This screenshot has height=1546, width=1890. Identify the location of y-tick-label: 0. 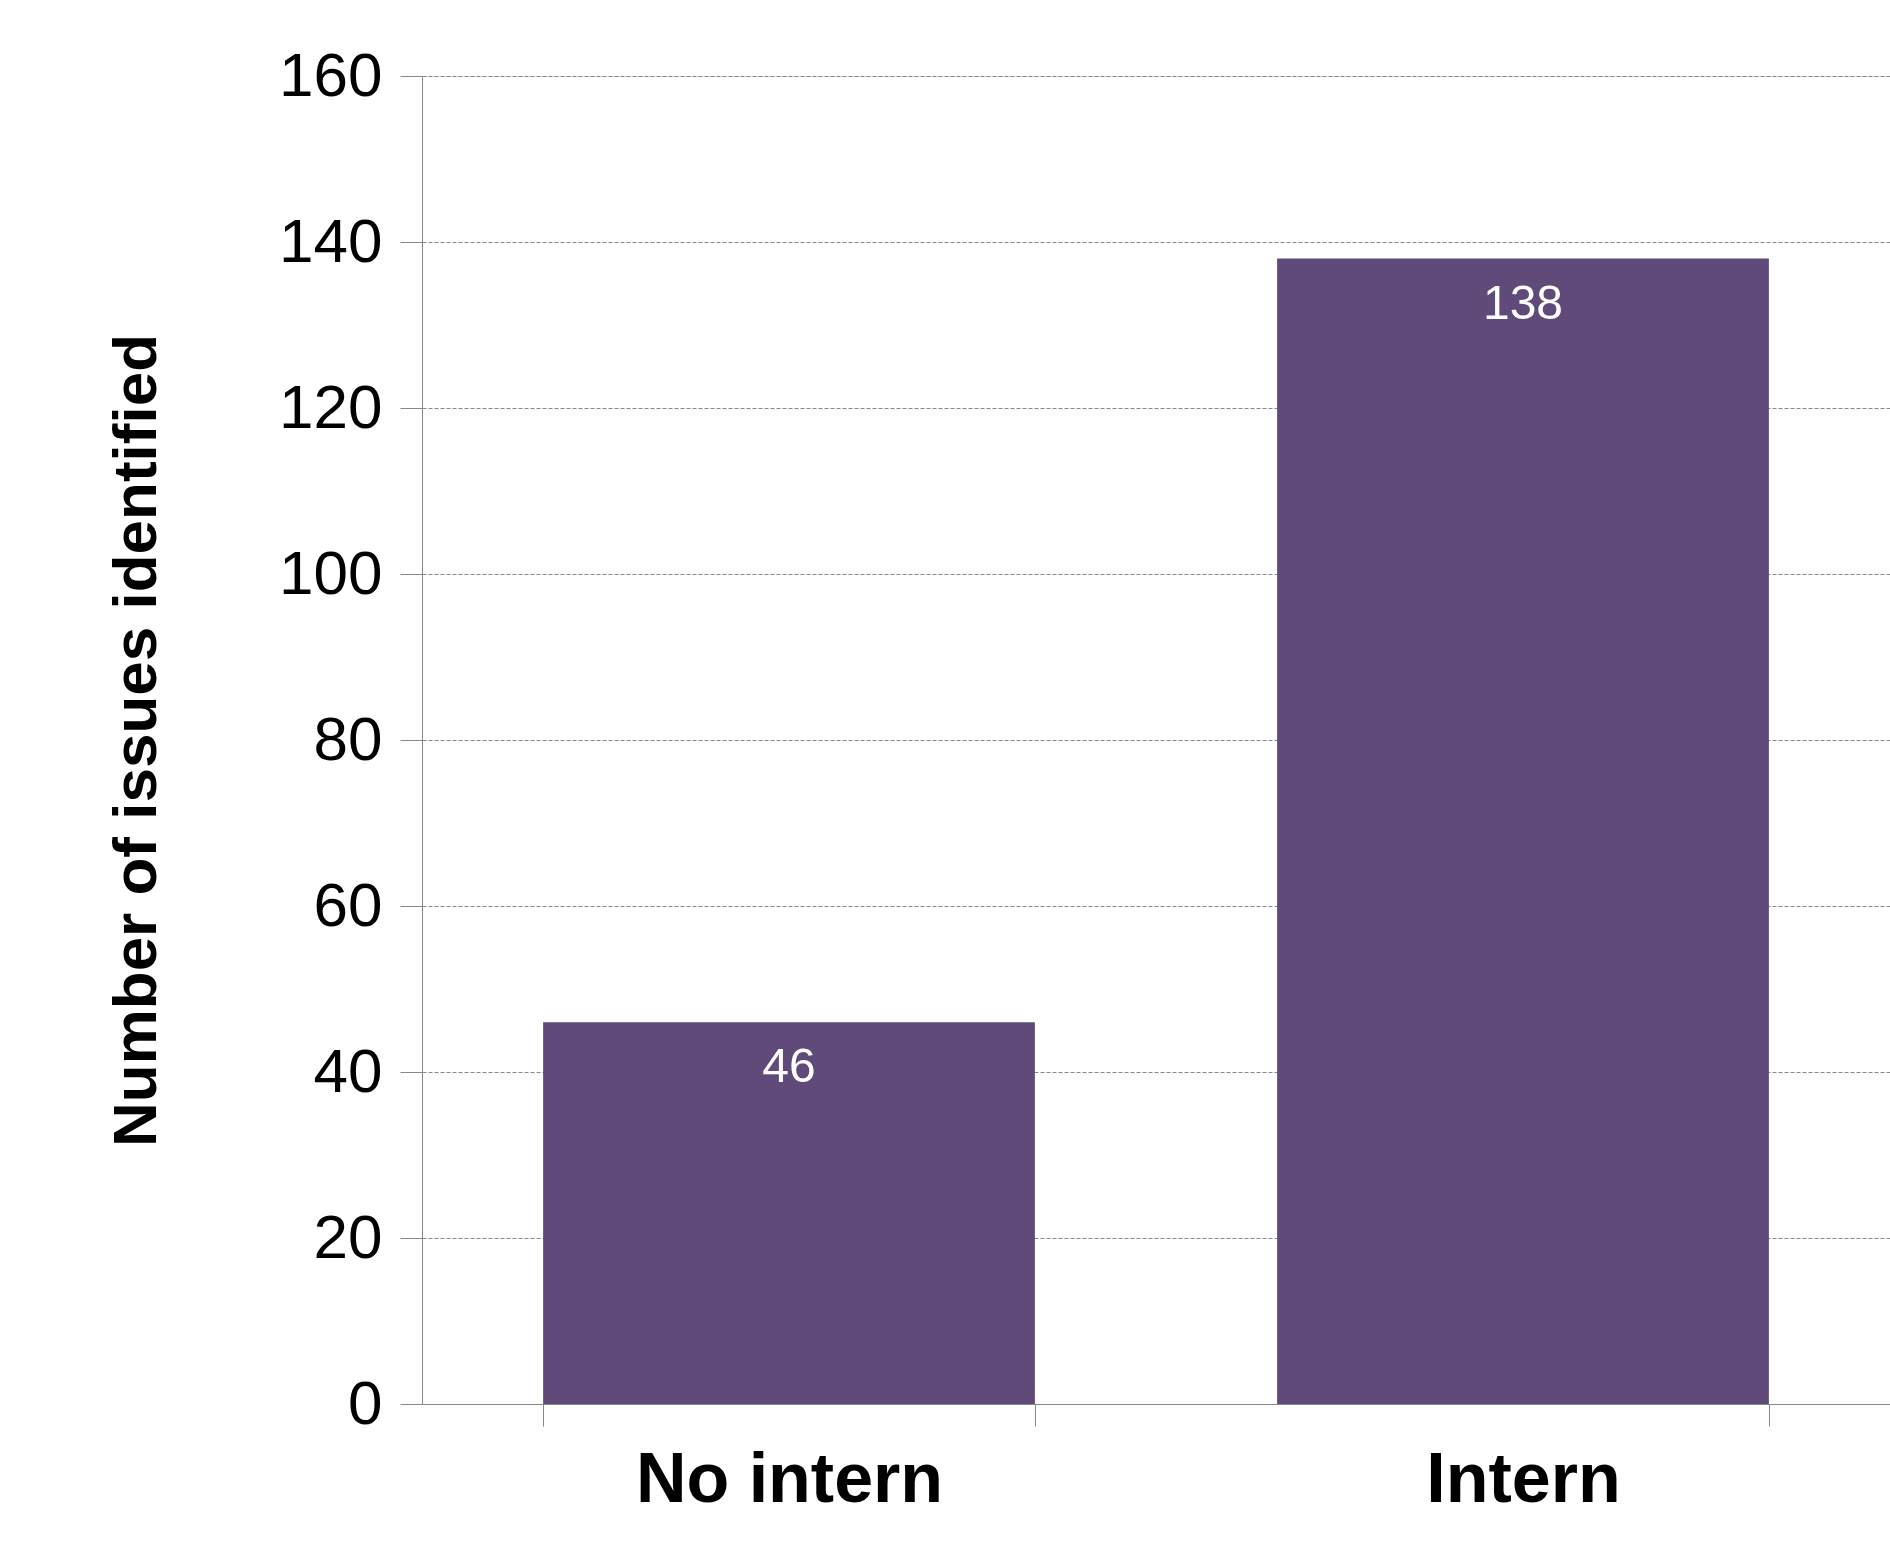
(365, 1402).